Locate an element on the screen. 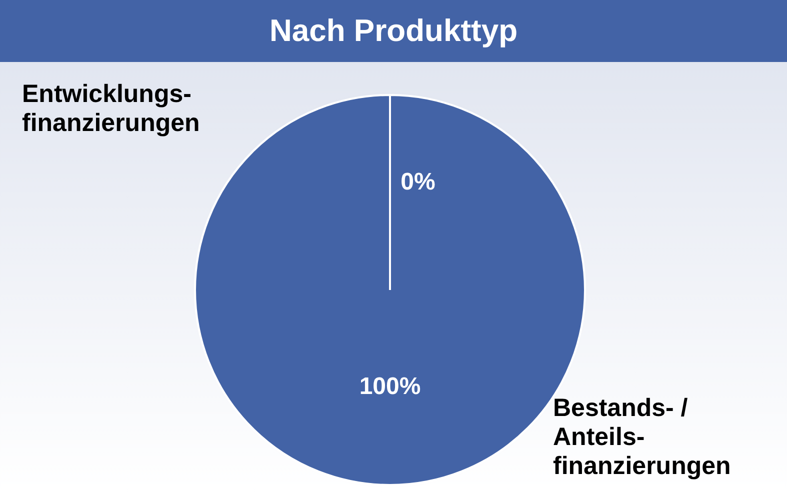  chart-title: Nach Produkttyp is located at coordinates (393, 31).